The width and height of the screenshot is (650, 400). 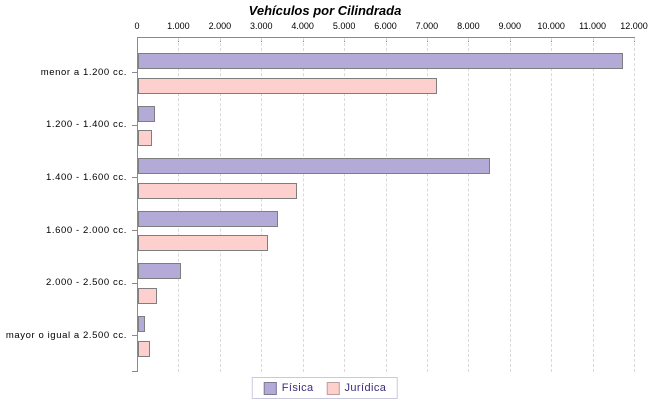 I want to click on x-axis-tick-label: 6.000, so click(x=385, y=26).